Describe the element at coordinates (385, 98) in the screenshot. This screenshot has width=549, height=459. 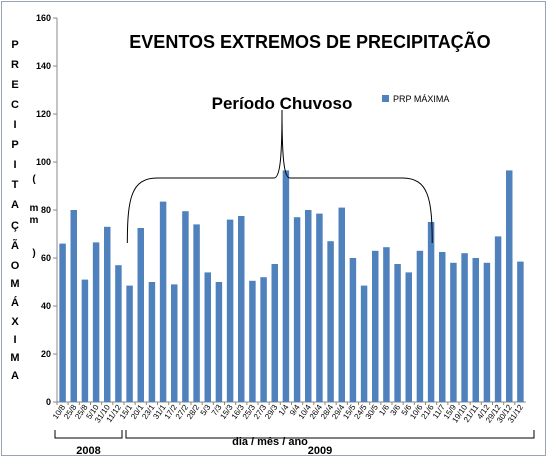
I see `legend-swatch` at that location.